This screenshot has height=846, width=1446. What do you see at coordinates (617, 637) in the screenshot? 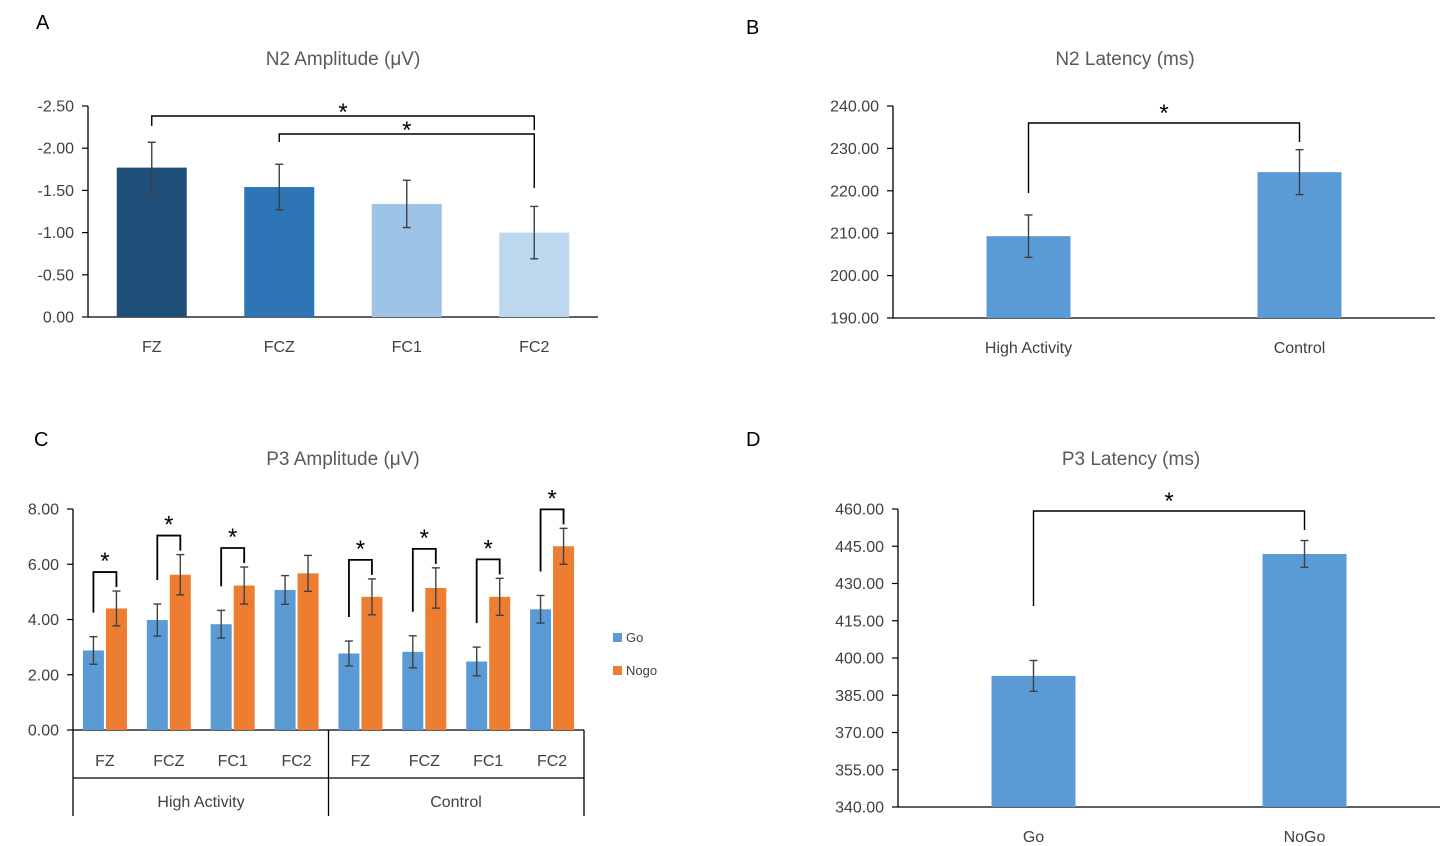
I see `legend-swatch-go` at bounding box center [617, 637].